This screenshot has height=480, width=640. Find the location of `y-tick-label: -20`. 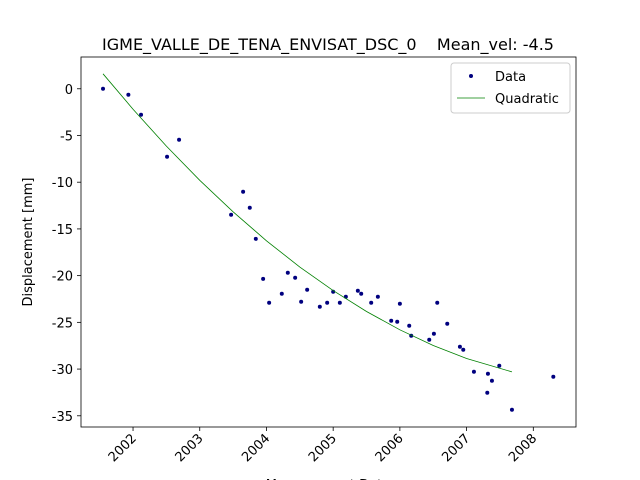

y-tick-label: -20 is located at coordinates (62, 277).